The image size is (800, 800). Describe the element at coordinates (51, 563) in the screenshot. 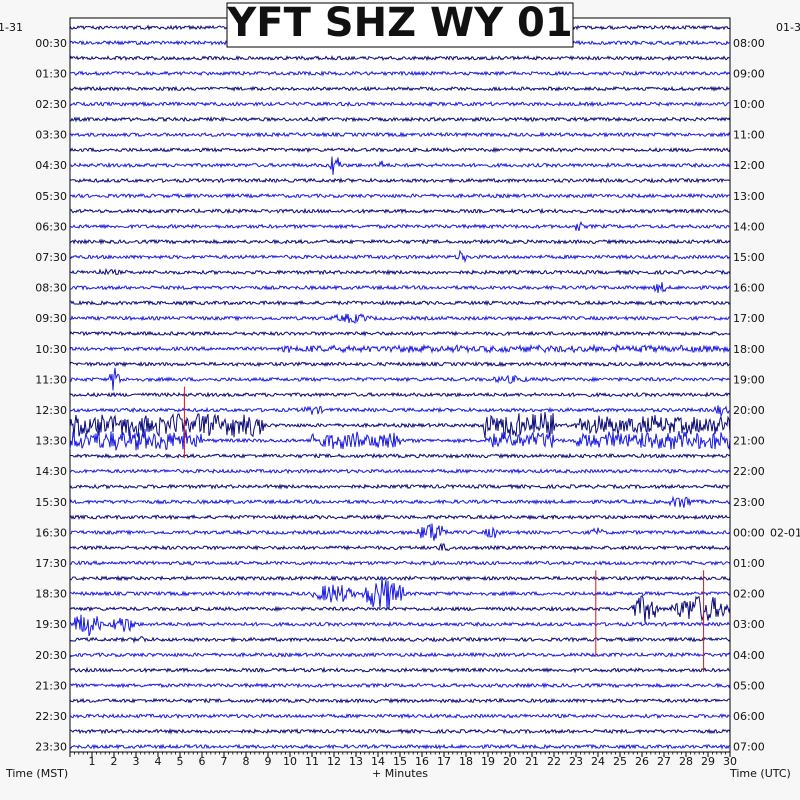

I see `left-hour-label: 17:30` at that location.